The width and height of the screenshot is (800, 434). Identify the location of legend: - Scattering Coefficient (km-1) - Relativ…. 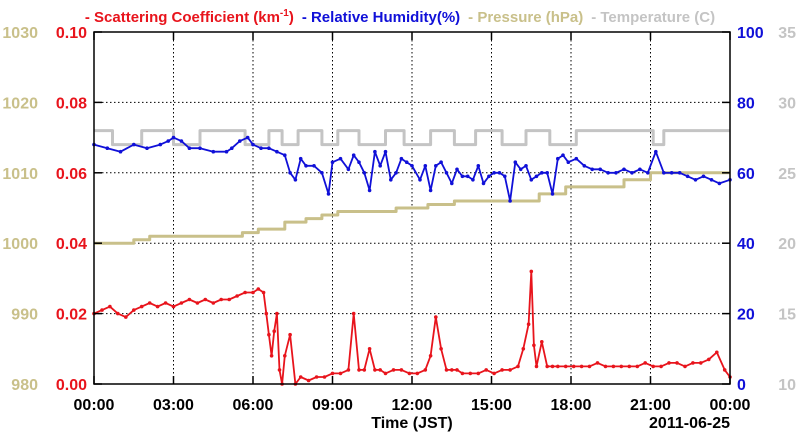
(400, 17).